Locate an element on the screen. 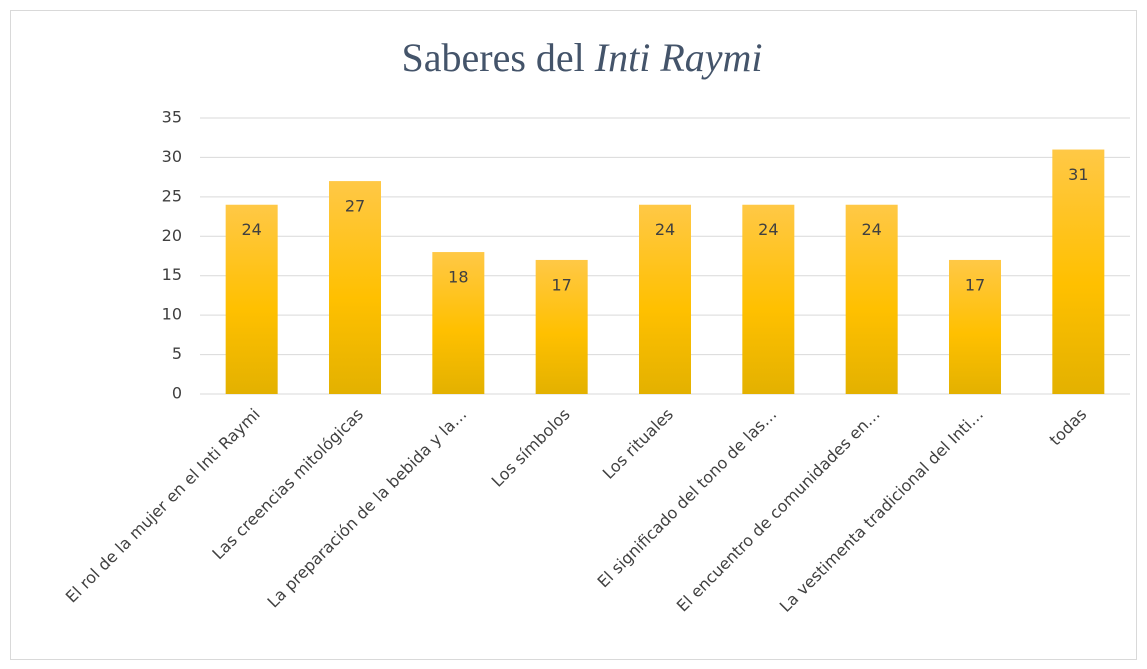 The height and width of the screenshot is (669, 1147). data-label: 27 is located at coordinates (355, 206).